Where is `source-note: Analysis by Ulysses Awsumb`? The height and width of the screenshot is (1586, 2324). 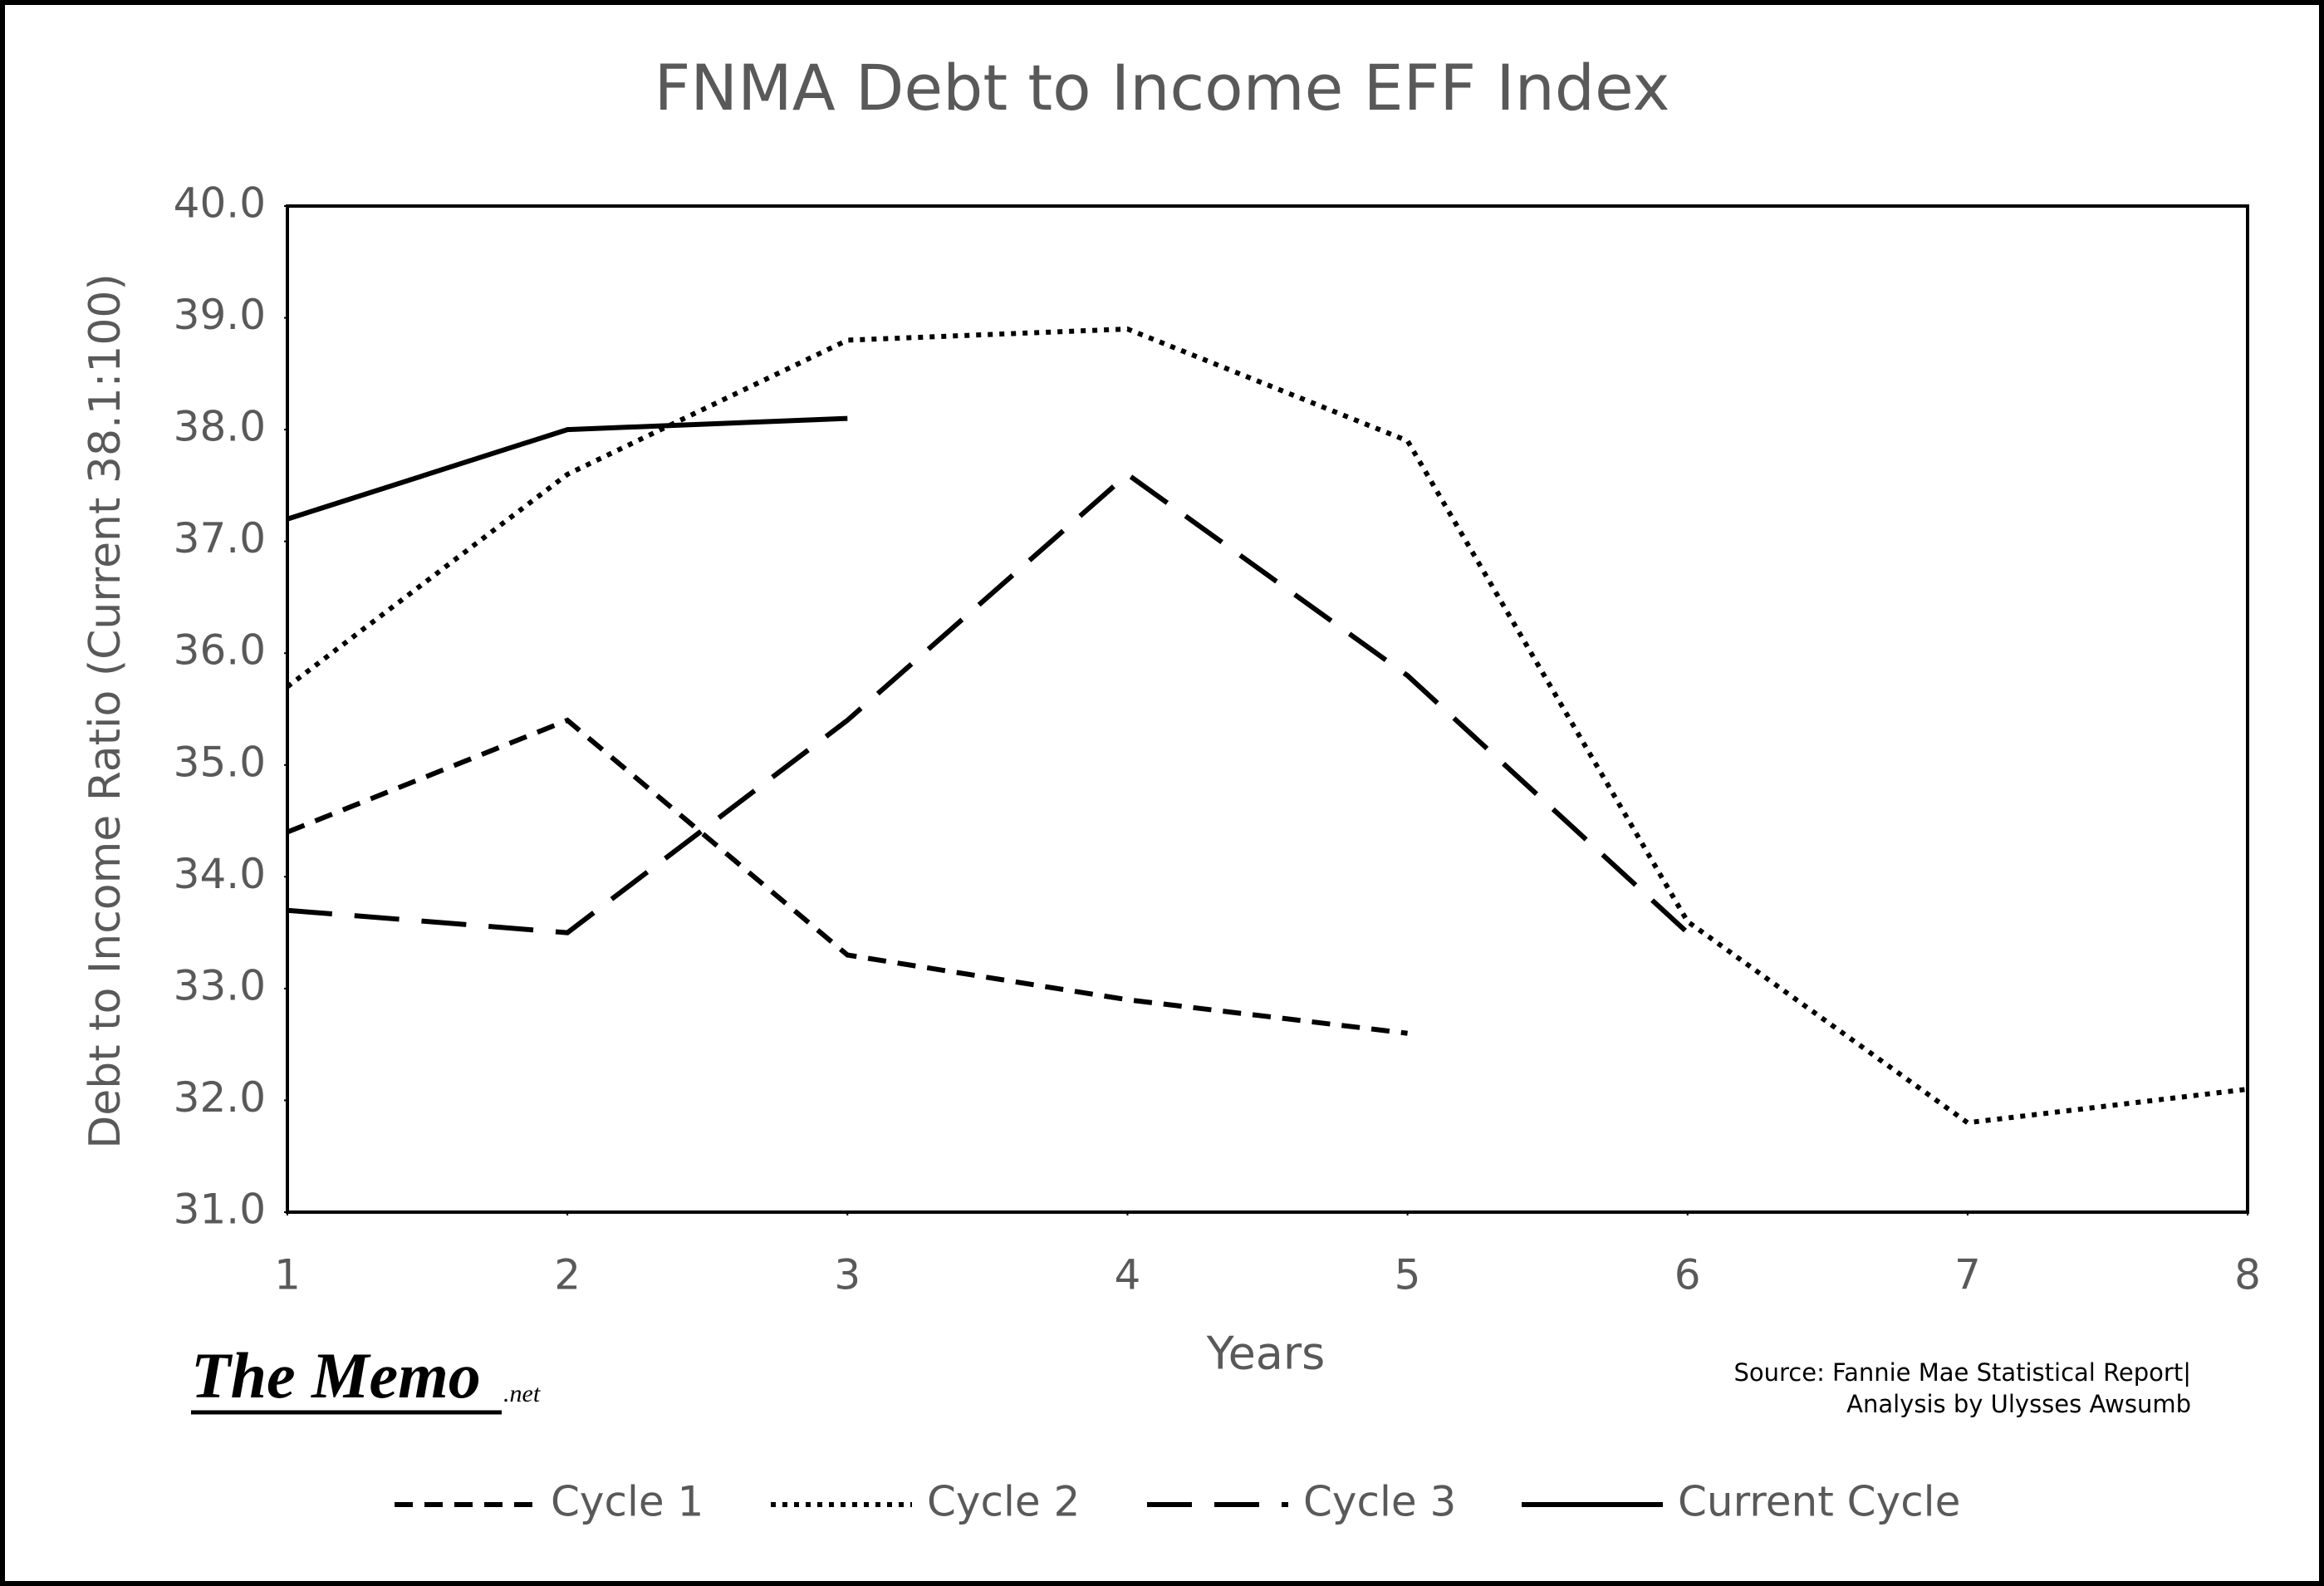 source-note: Analysis by Ulysses Awsumb is located at coordinates (2018, 1404).